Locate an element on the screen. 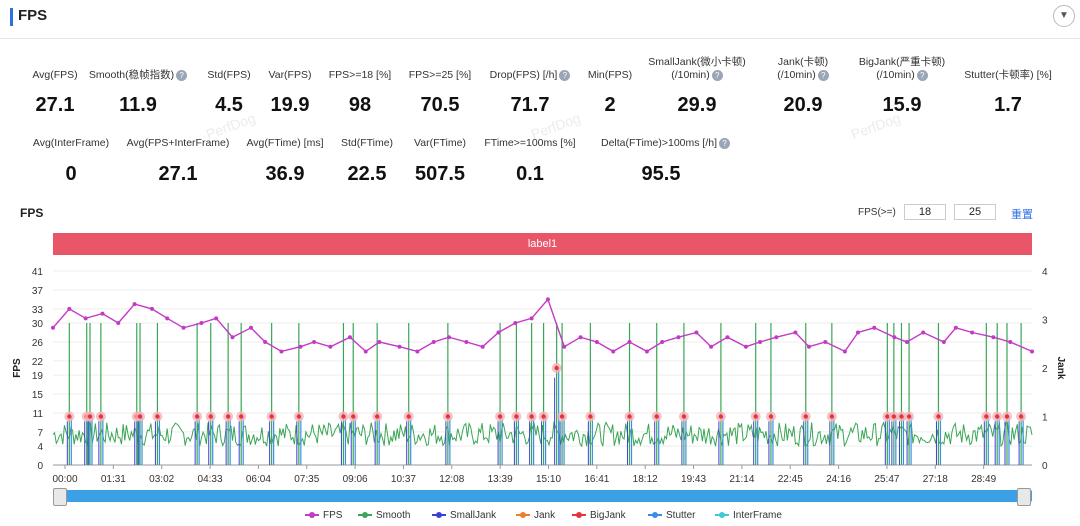 Image resolution: width=1080 pixels, height=526 pixels. slider-end-handle is located at coordinates (1024, 497).